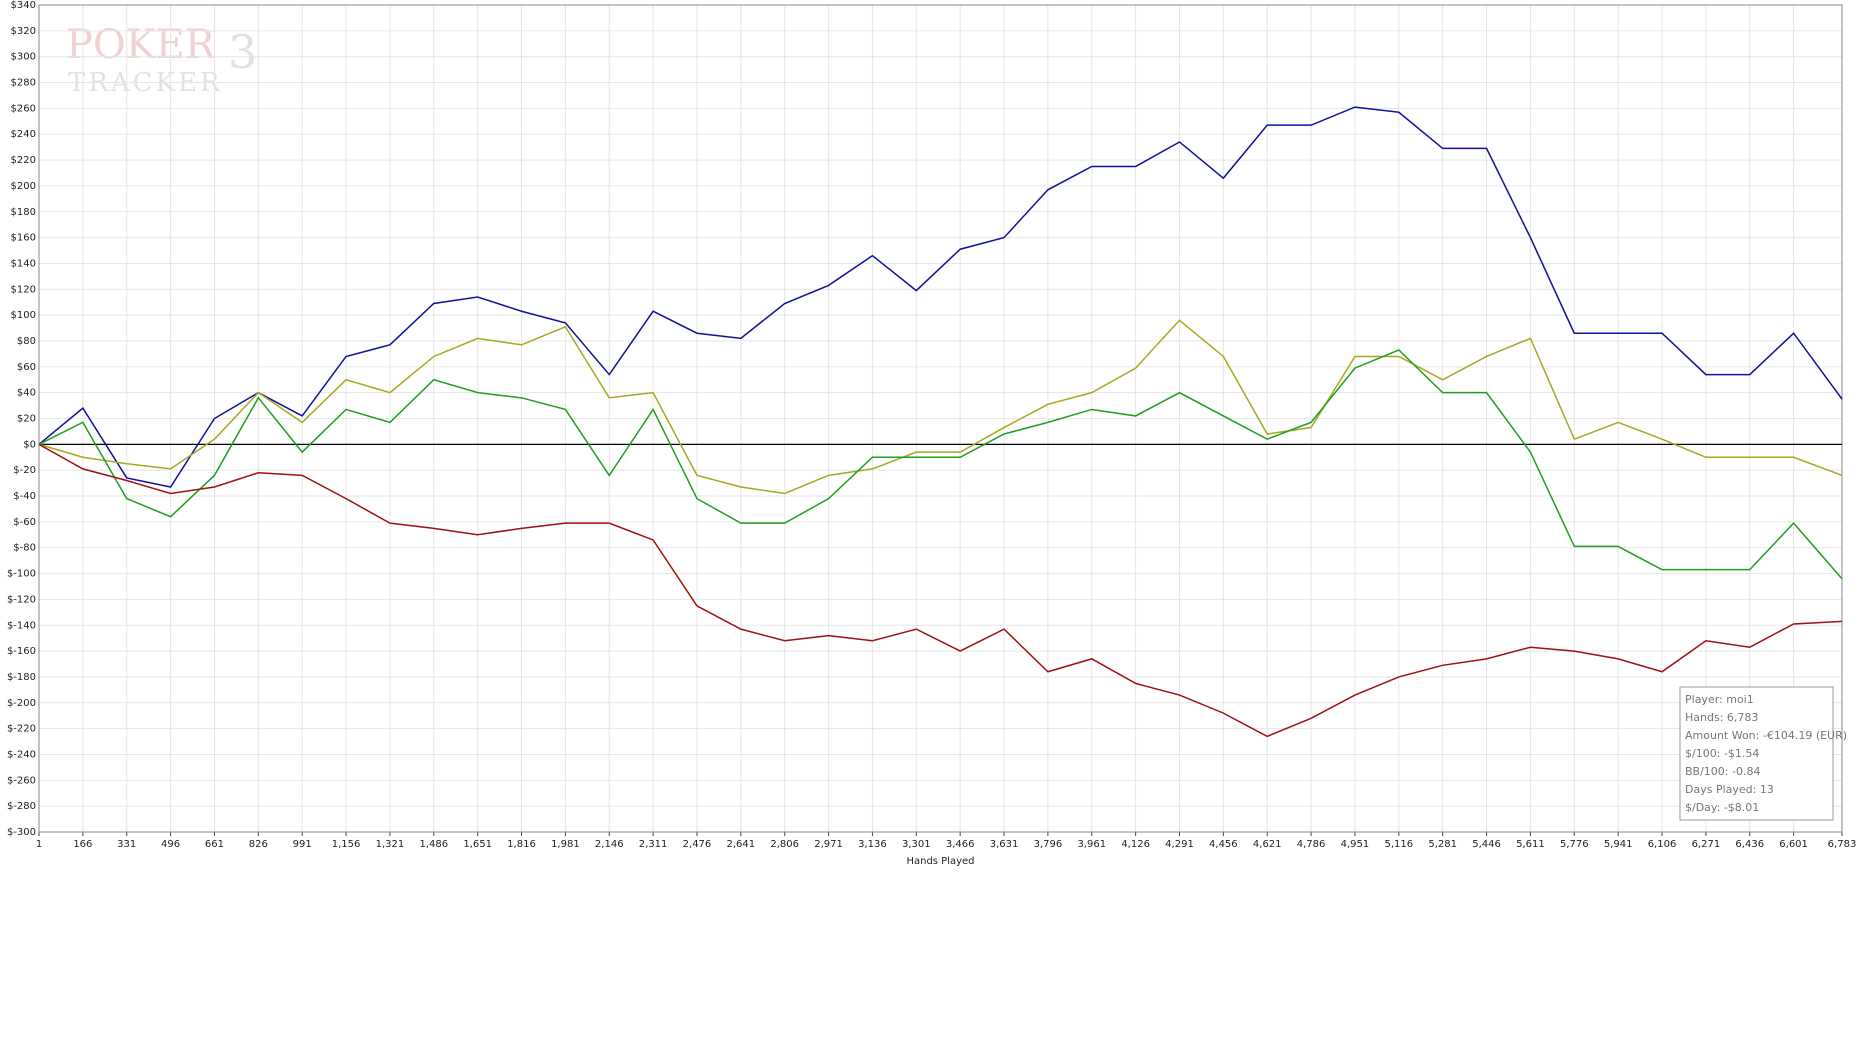 The width and height of the screenshot is (1864, 1044). I want to click on x-tick-label: 6,106, so click(1662, 844).